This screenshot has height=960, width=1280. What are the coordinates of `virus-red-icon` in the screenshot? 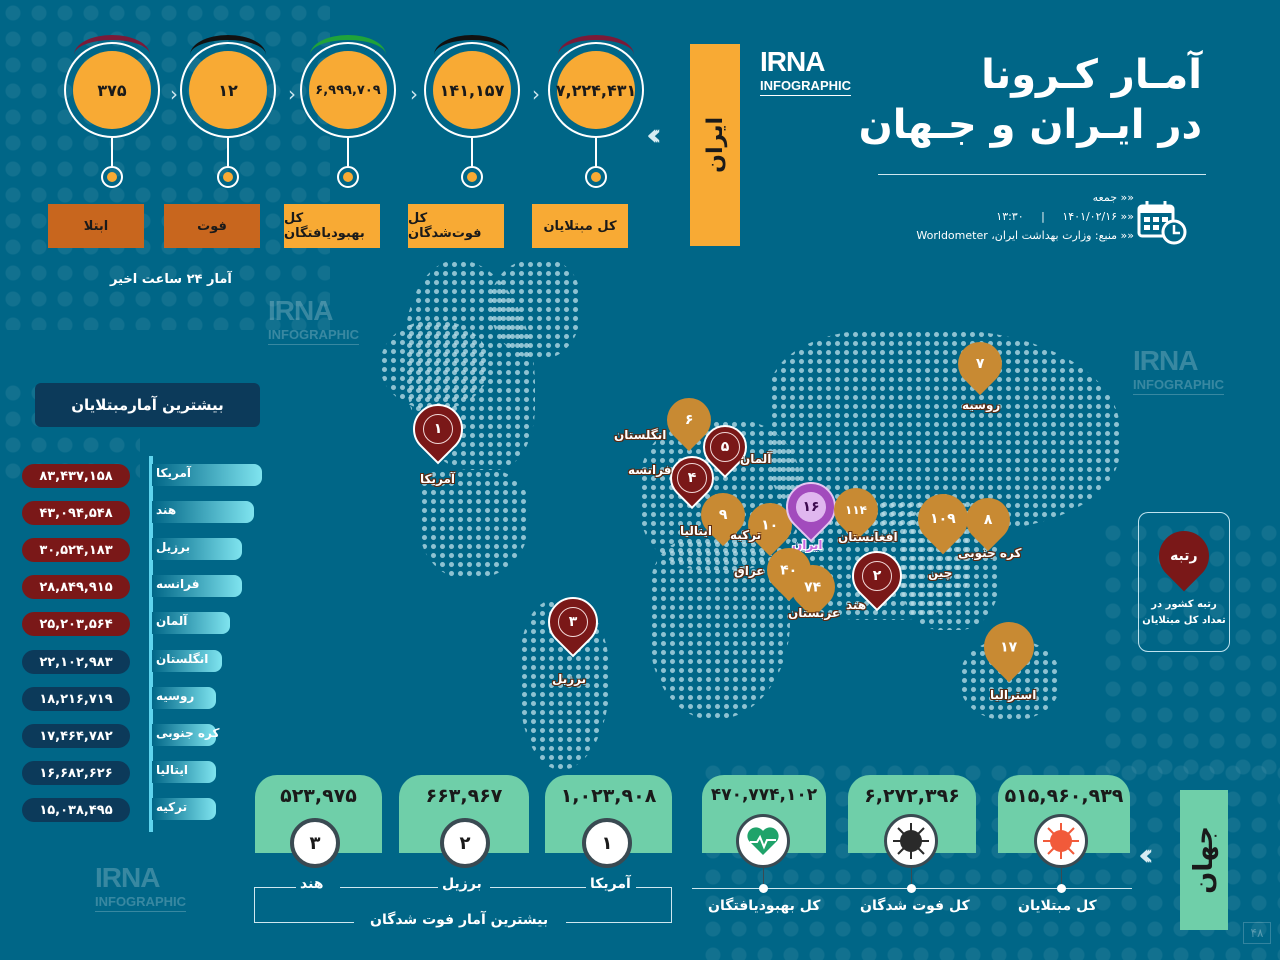 It's located at (1061, 841).